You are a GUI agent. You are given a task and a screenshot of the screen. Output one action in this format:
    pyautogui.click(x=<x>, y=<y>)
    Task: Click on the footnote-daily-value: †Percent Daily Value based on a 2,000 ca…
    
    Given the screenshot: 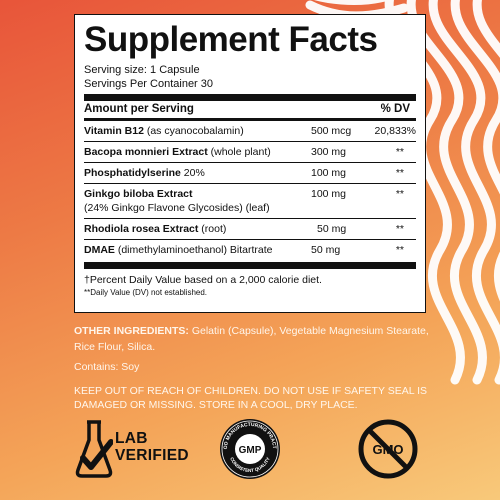 What is the action you would take?
    pyautogui.click(x=203, y=280)
    